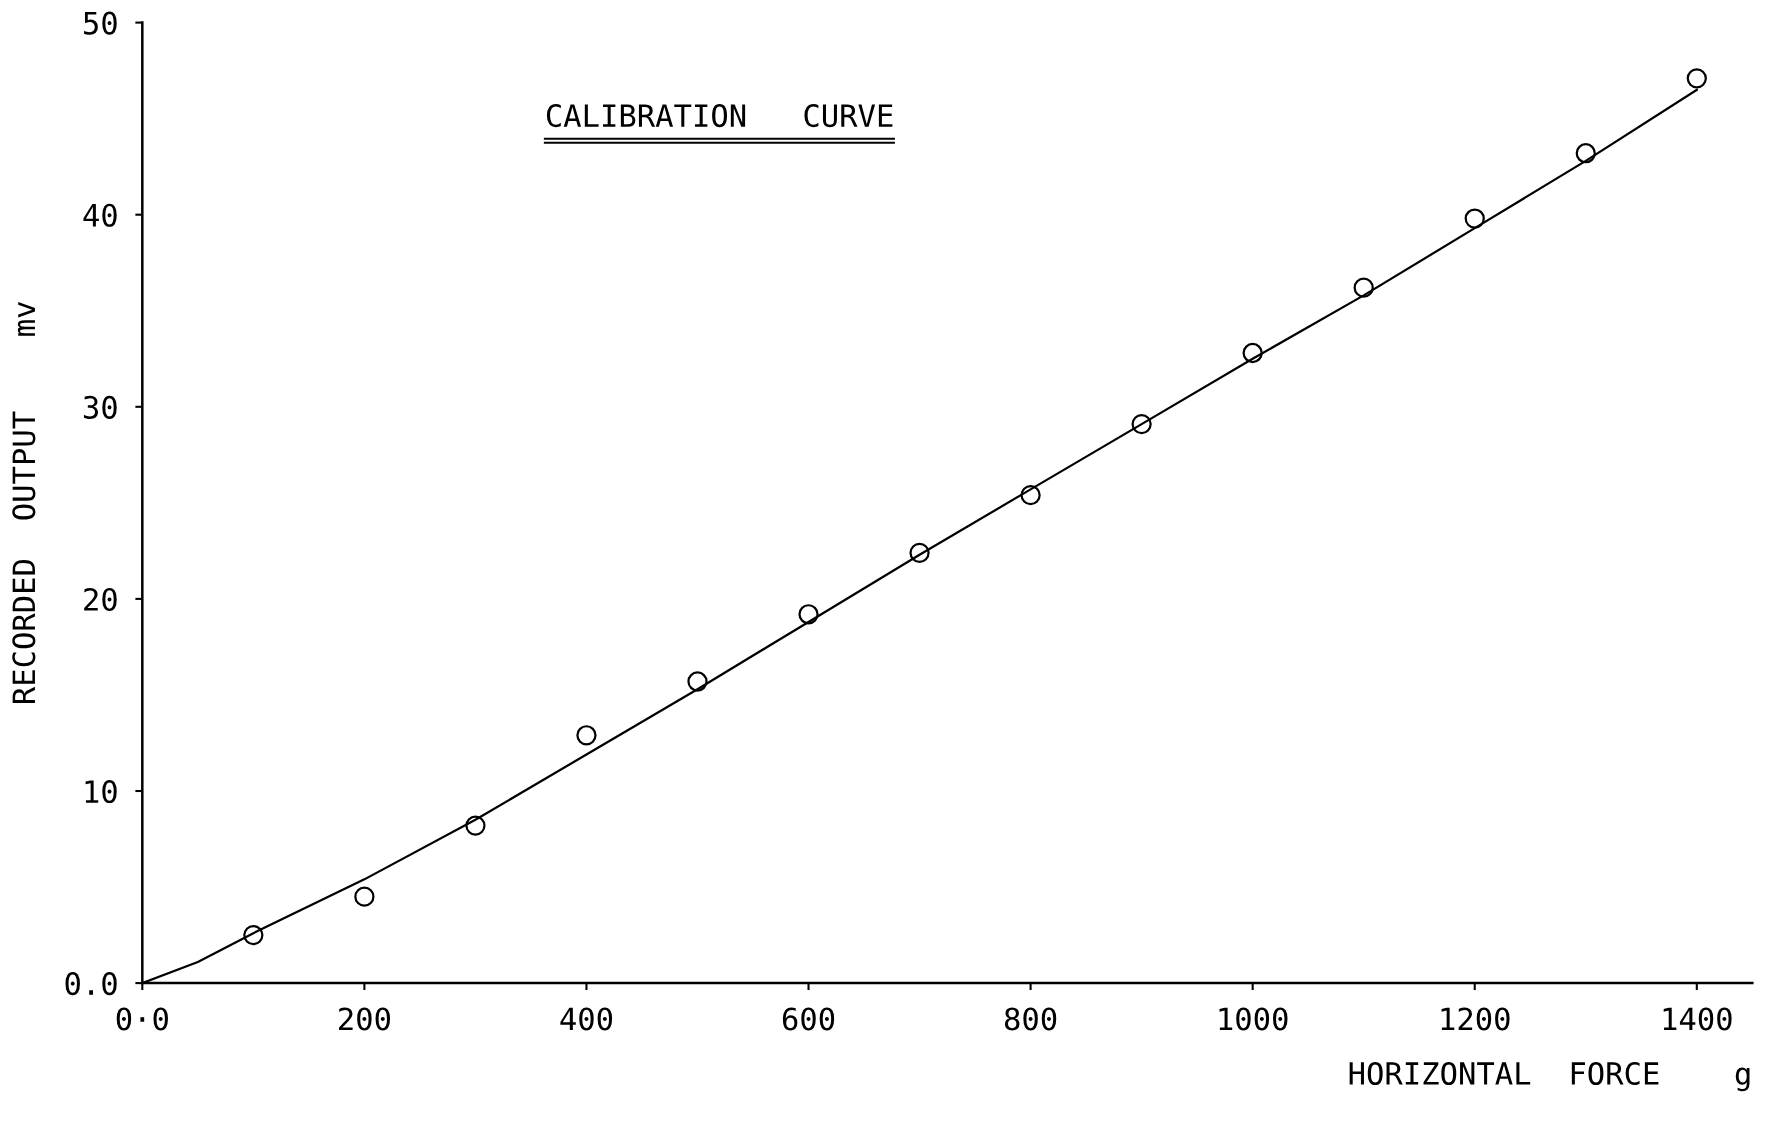 The height and width of the screenshot is (1130, 1779). What do you see at coordinates (100, 23) in the screenshot?
I see `y-tick-label: 50` at bounding box center [100, 23].